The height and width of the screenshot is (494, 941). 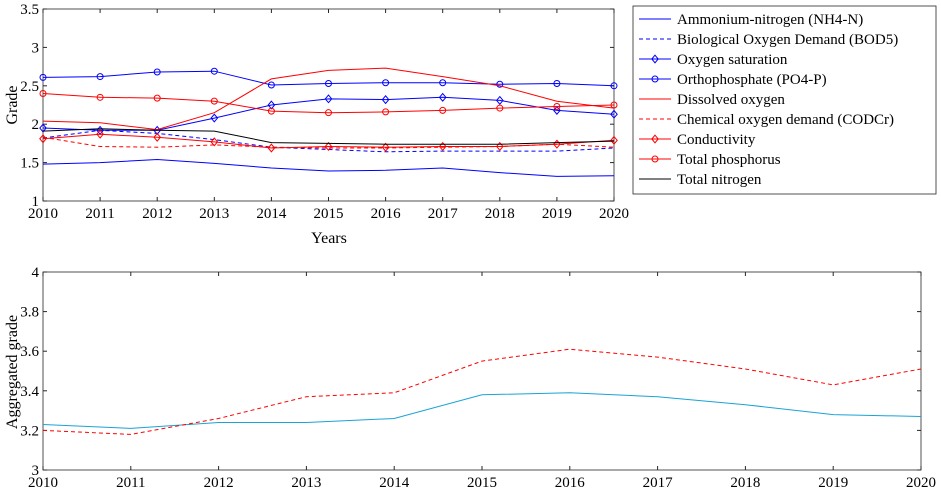 What do you see at coordinates (482, 483) in the screenshot?
I see `x-tick-label-2-5: 2015` at bounding box center [482, 483].